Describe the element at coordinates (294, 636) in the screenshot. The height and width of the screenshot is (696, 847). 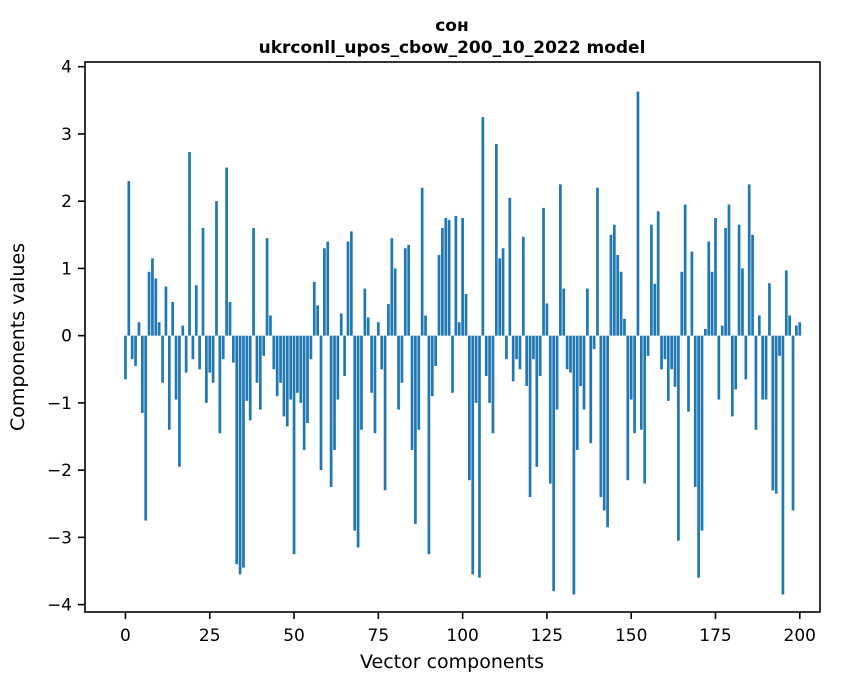
I see `x-tick-label: 50` at that location.